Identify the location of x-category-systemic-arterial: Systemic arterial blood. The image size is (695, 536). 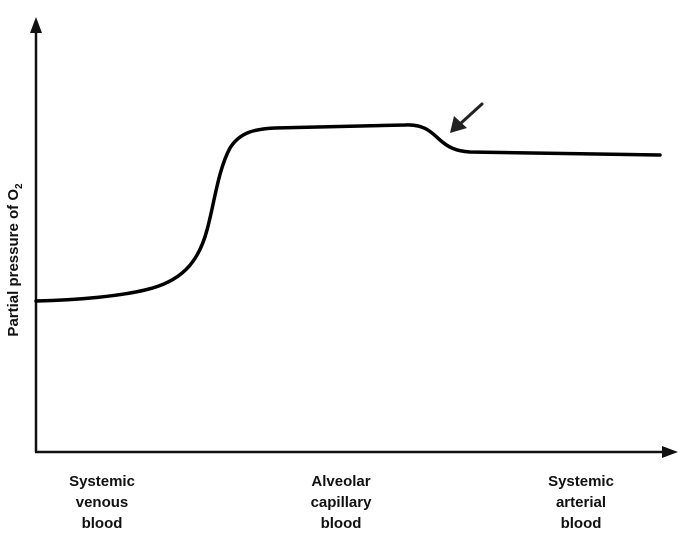
(581, 502).